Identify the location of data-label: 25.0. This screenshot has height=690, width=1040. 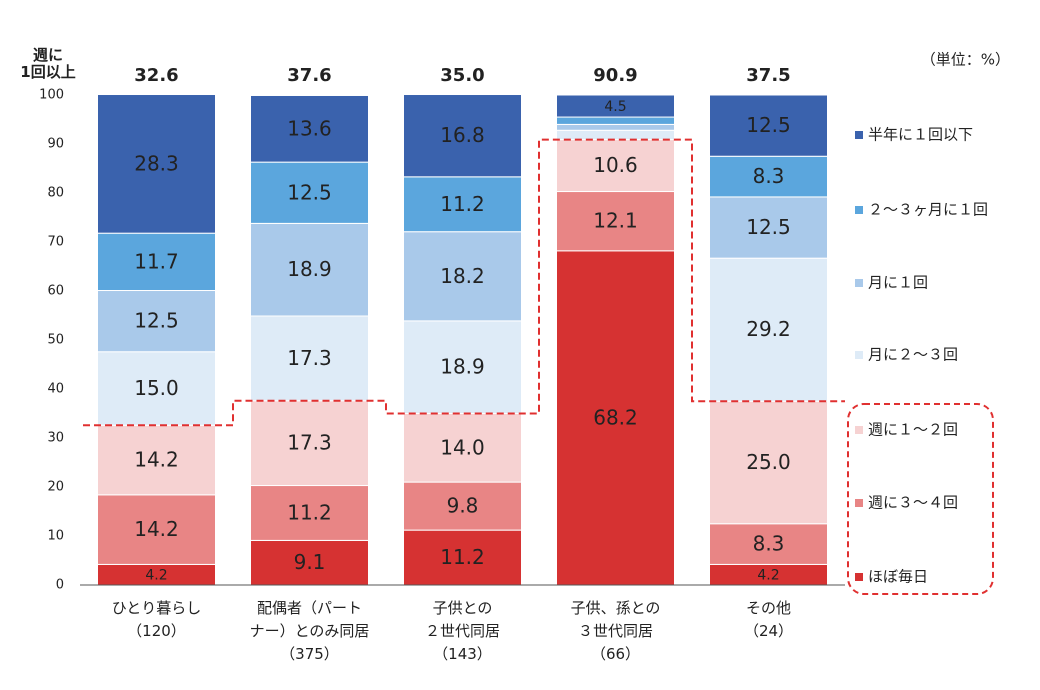
(768, 462).